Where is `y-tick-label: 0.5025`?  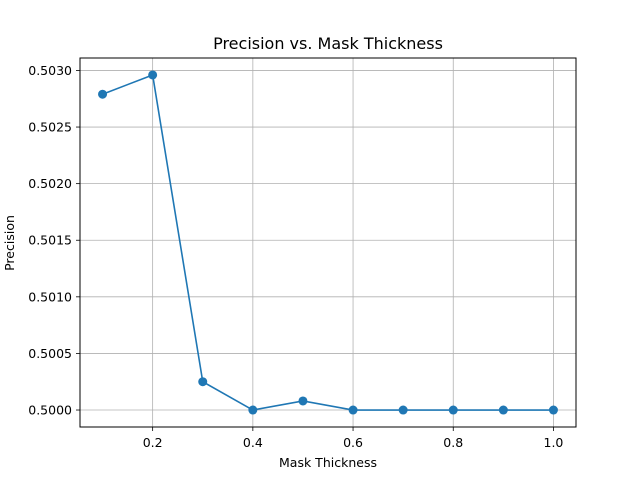 y-tick-label: 0.5025 is located at coordinates (50, 127).